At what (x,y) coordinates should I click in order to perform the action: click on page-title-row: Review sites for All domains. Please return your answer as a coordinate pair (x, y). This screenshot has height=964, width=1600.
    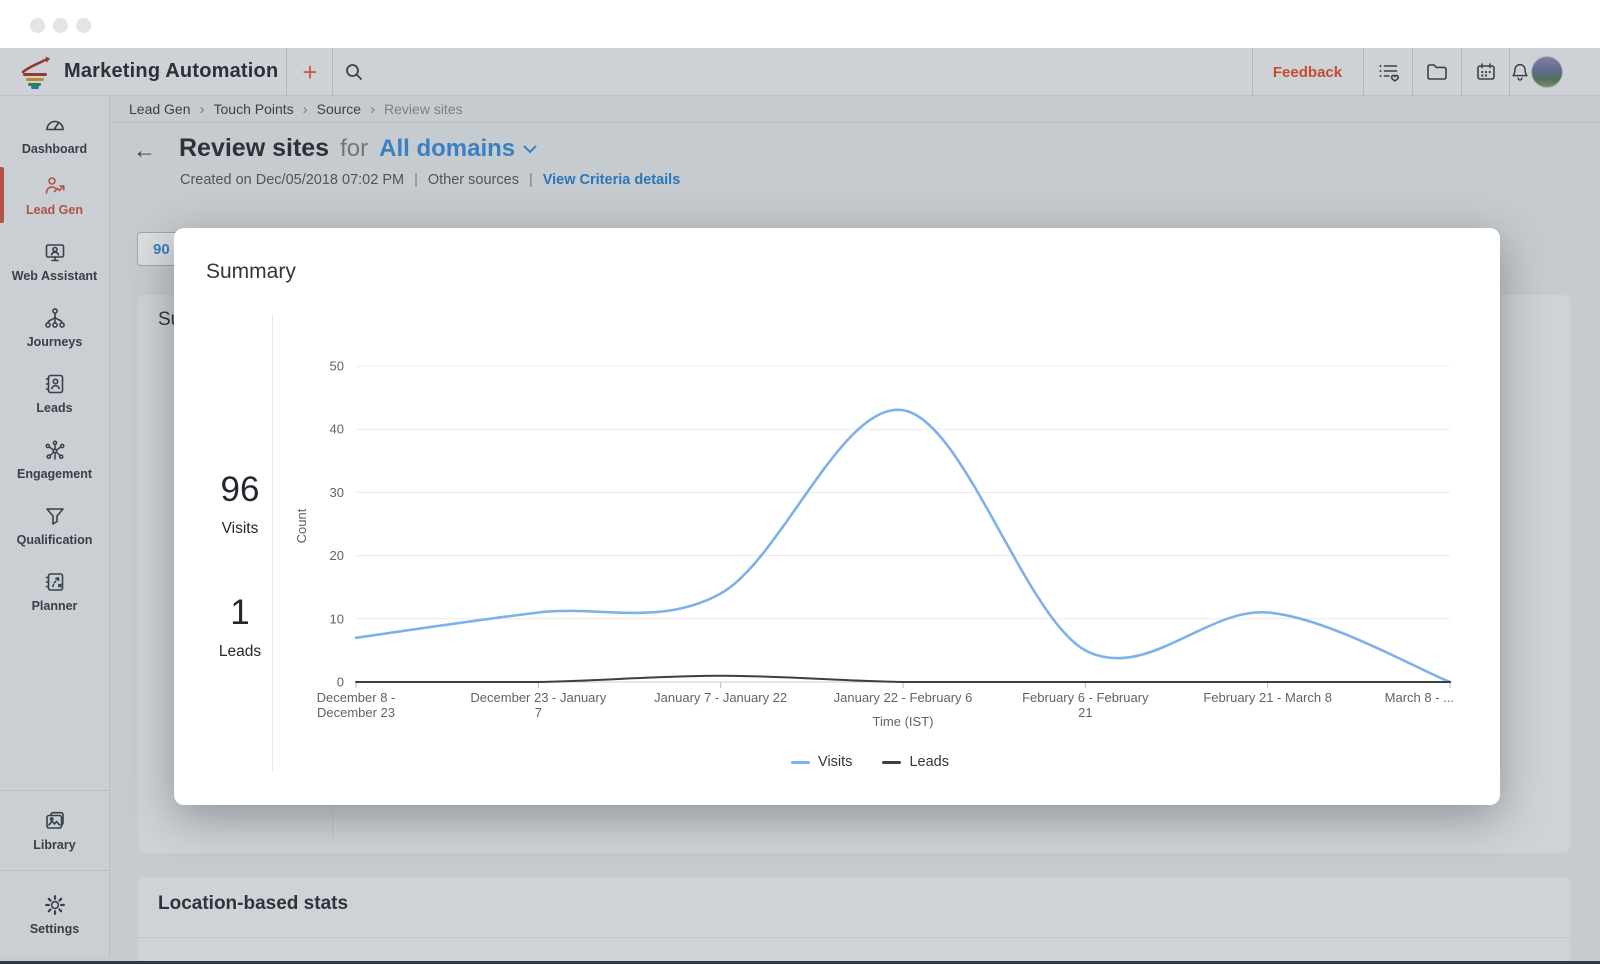
    Looking at the image, I should click on (358, 148).